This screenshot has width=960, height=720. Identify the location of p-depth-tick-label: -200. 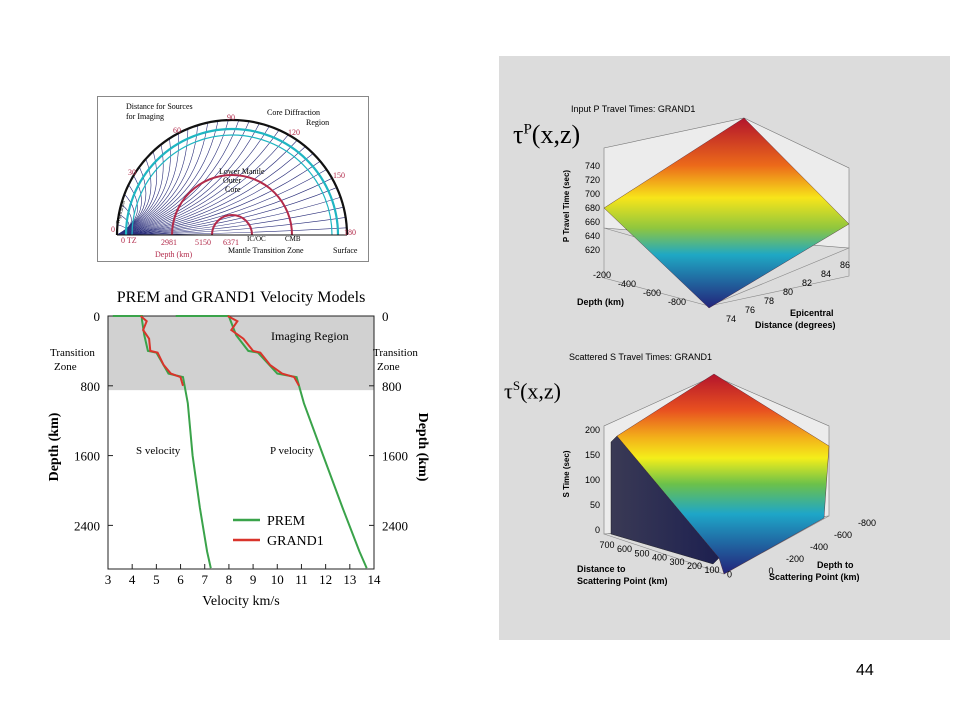
(602, 275).